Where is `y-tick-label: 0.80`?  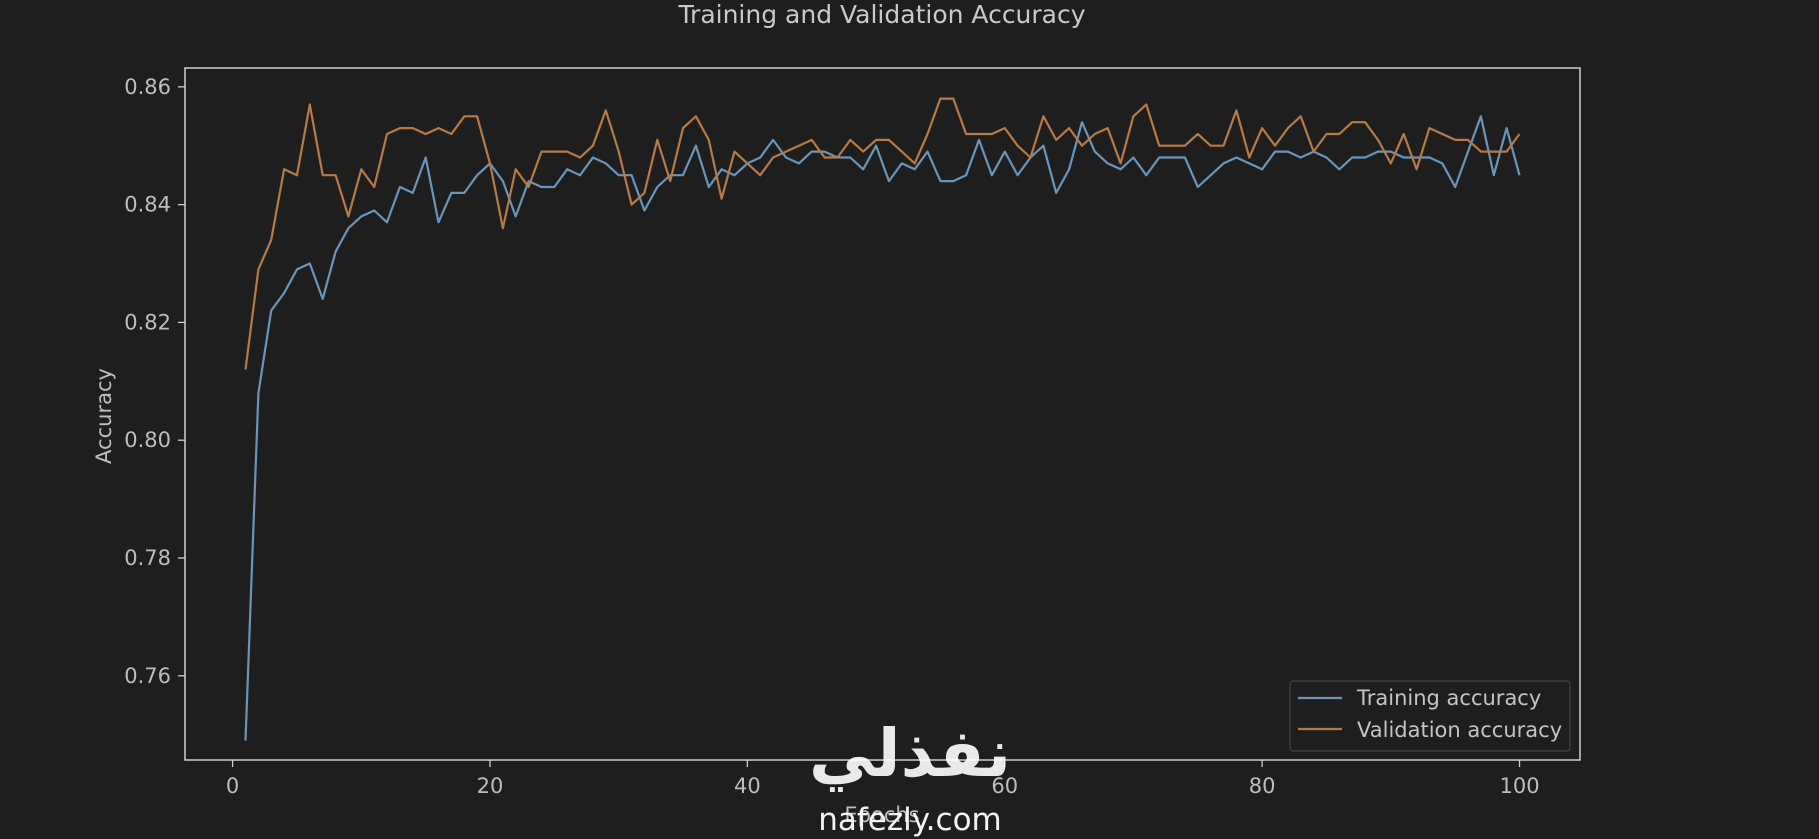 y-tick-label: 0.80 is located at coordinates (147, 440).